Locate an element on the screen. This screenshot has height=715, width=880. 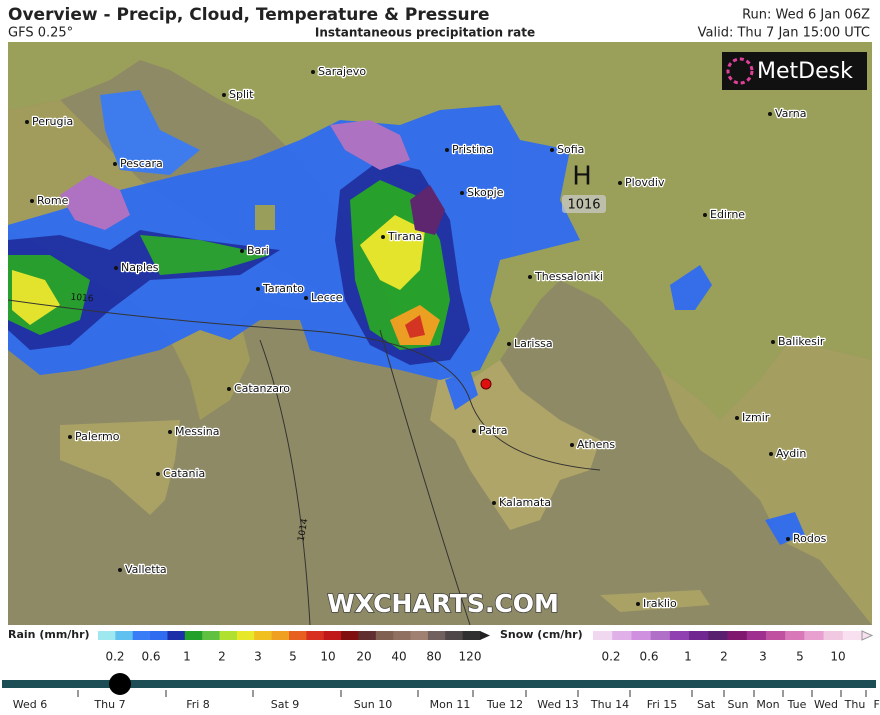
subtitle: Instantaneous precipitation rate is located at coordinates (425, 33).